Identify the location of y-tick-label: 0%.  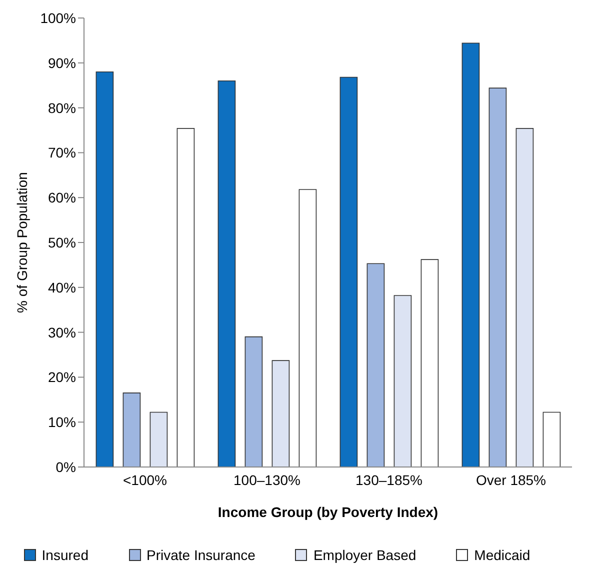
(66, 466).